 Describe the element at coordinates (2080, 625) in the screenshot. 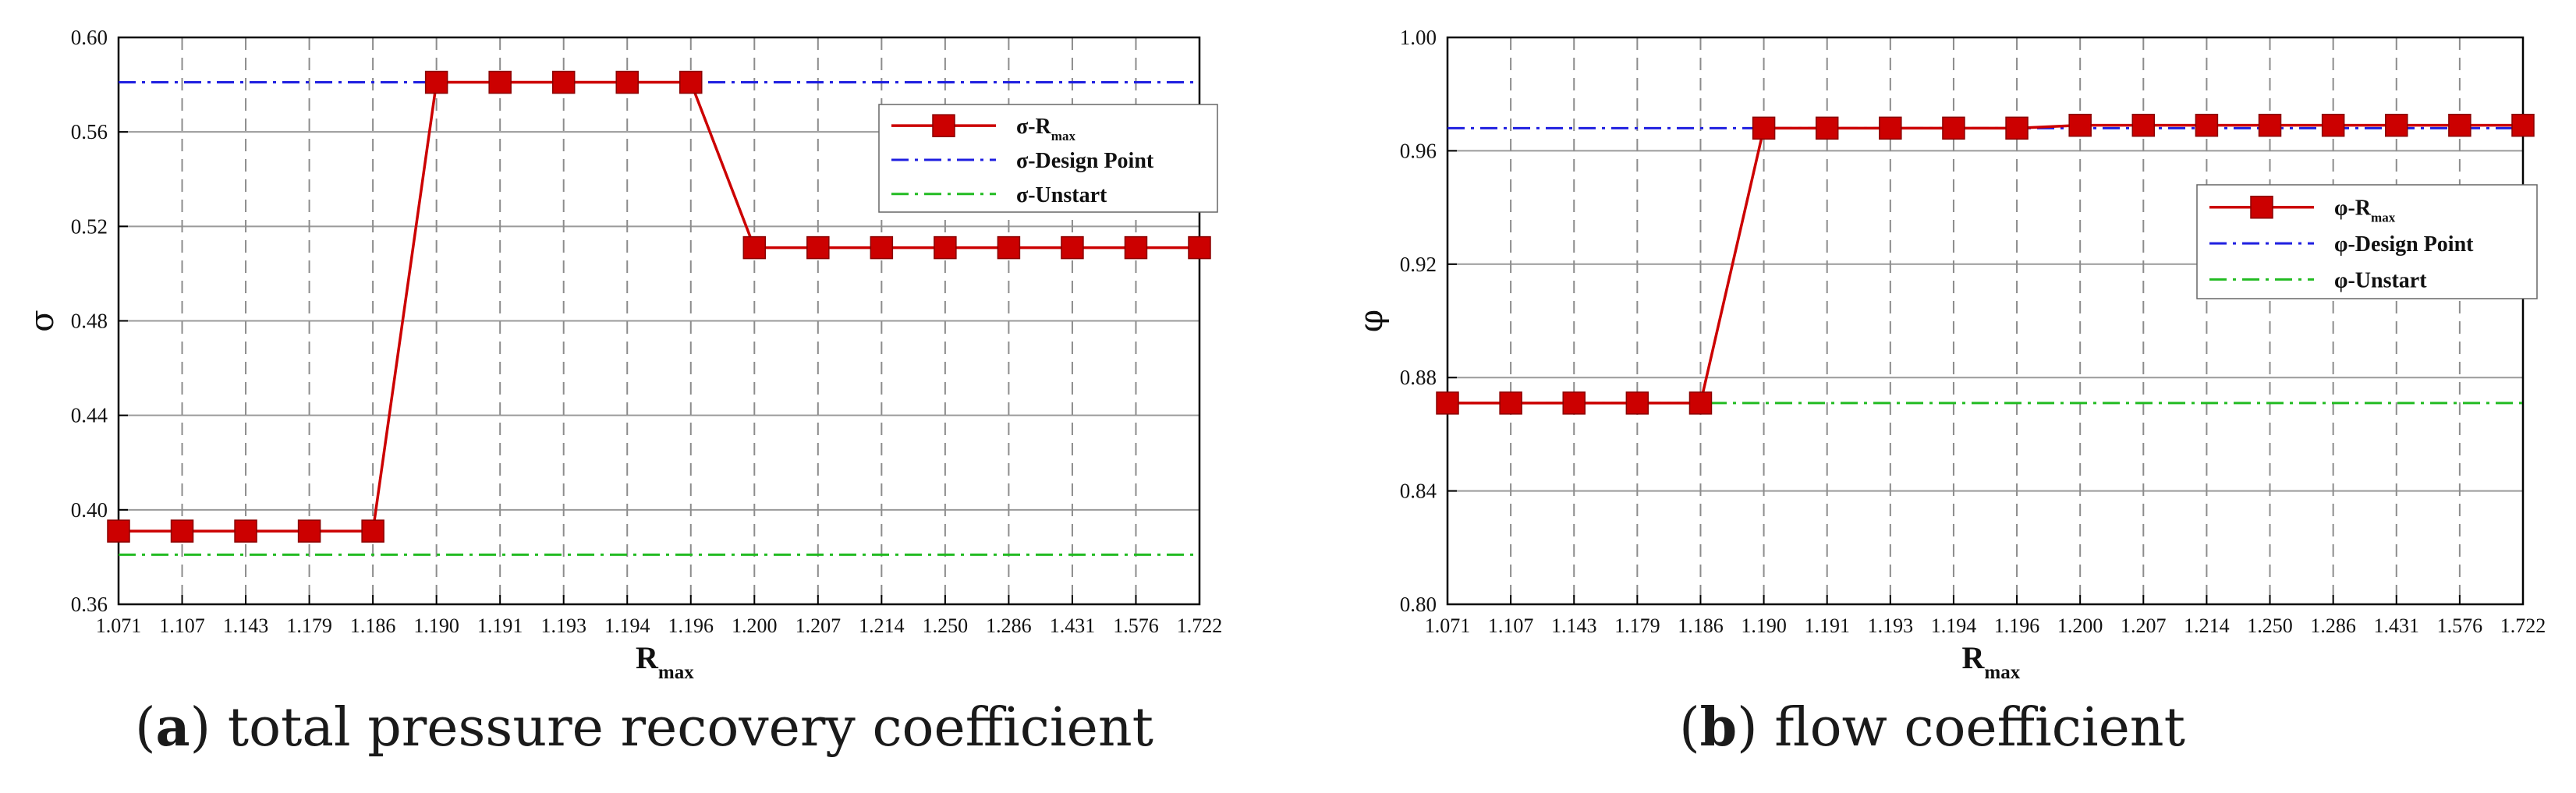

I see `x-tick-label: 1.200` at that location.